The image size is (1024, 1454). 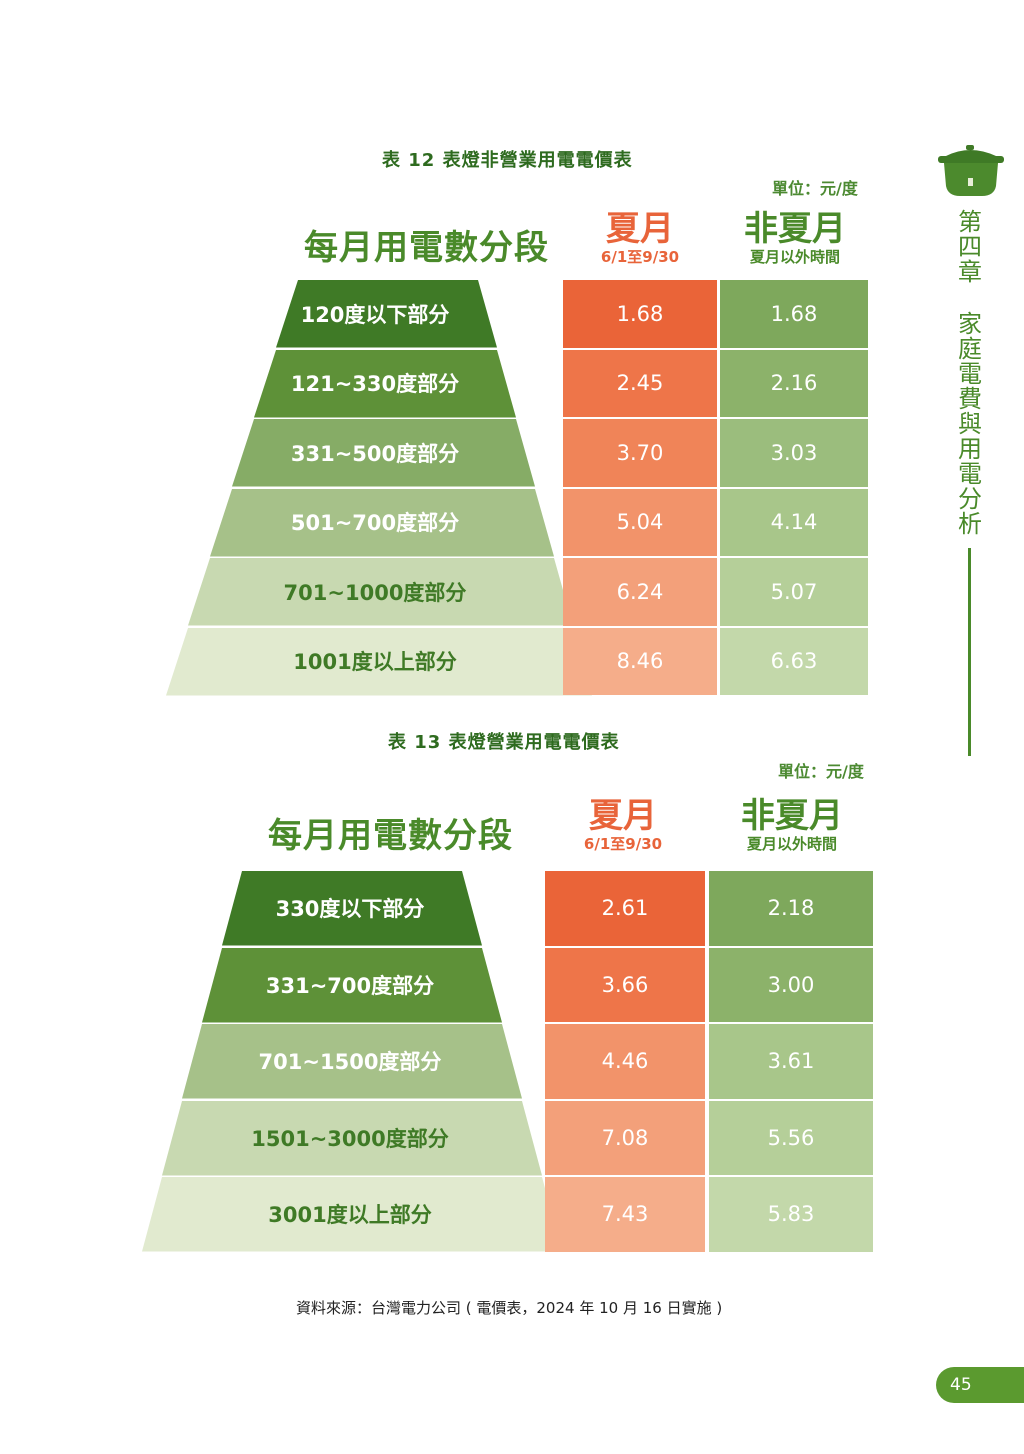 What do you see at coordinates (625, 1137) in the screenshot?
I see `summer-rate-cell: 7.08` at bounding box center [625, 1137].